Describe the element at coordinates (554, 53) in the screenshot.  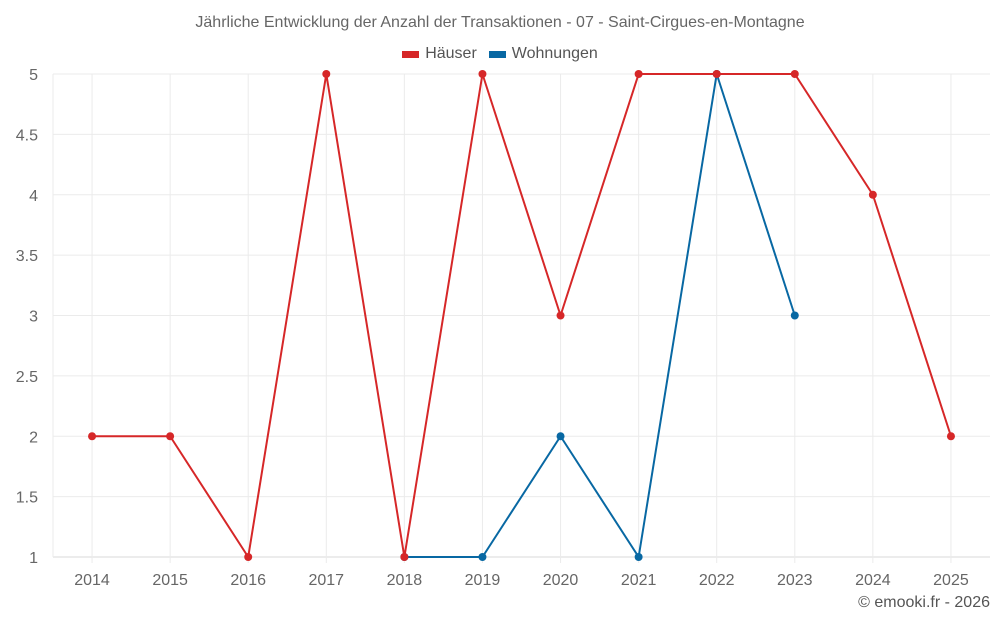
I see `legend-label-wohnungen: Wohnungen` at that location.